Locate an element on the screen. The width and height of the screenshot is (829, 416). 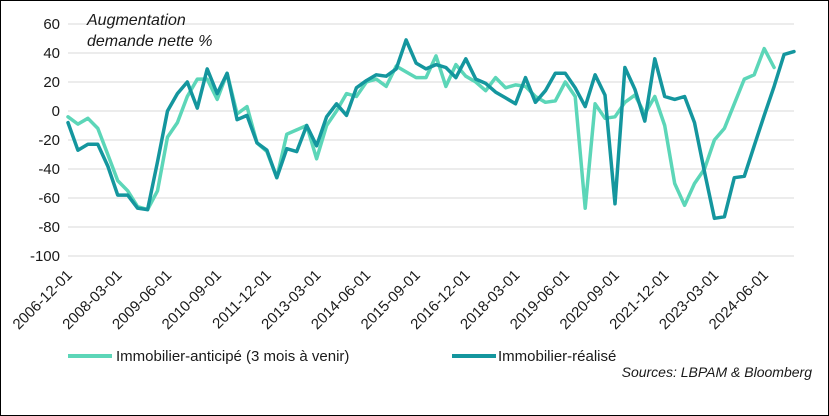
legend-label-realise: Immobilier-réalisé is located at coordinates (557, 356).